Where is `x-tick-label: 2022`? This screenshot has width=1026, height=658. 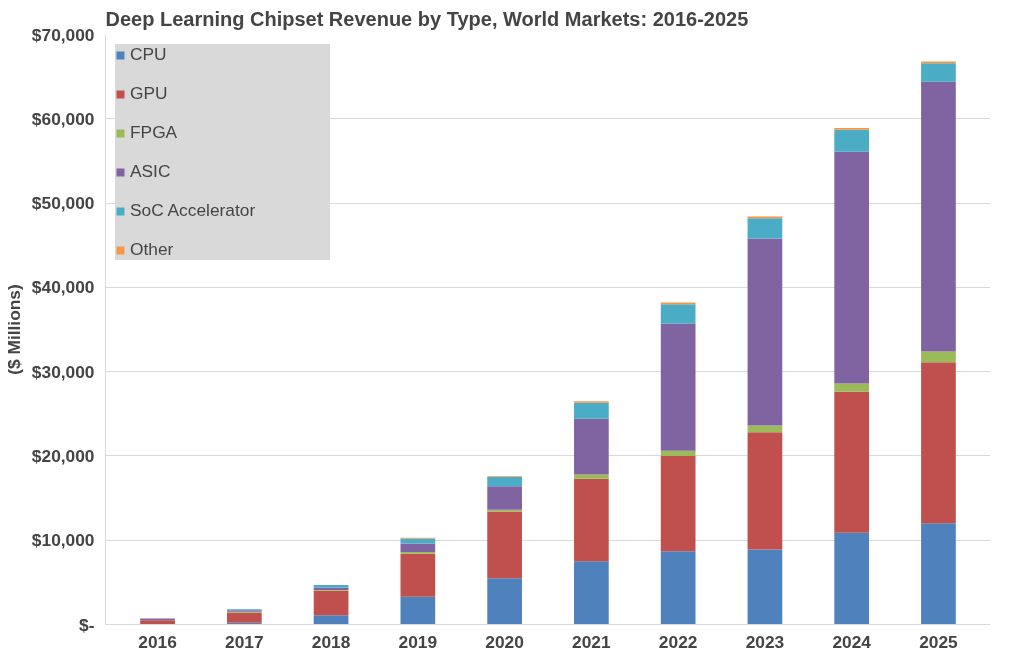
x-tick-label: 2022 is located at coordinates (678, 641).